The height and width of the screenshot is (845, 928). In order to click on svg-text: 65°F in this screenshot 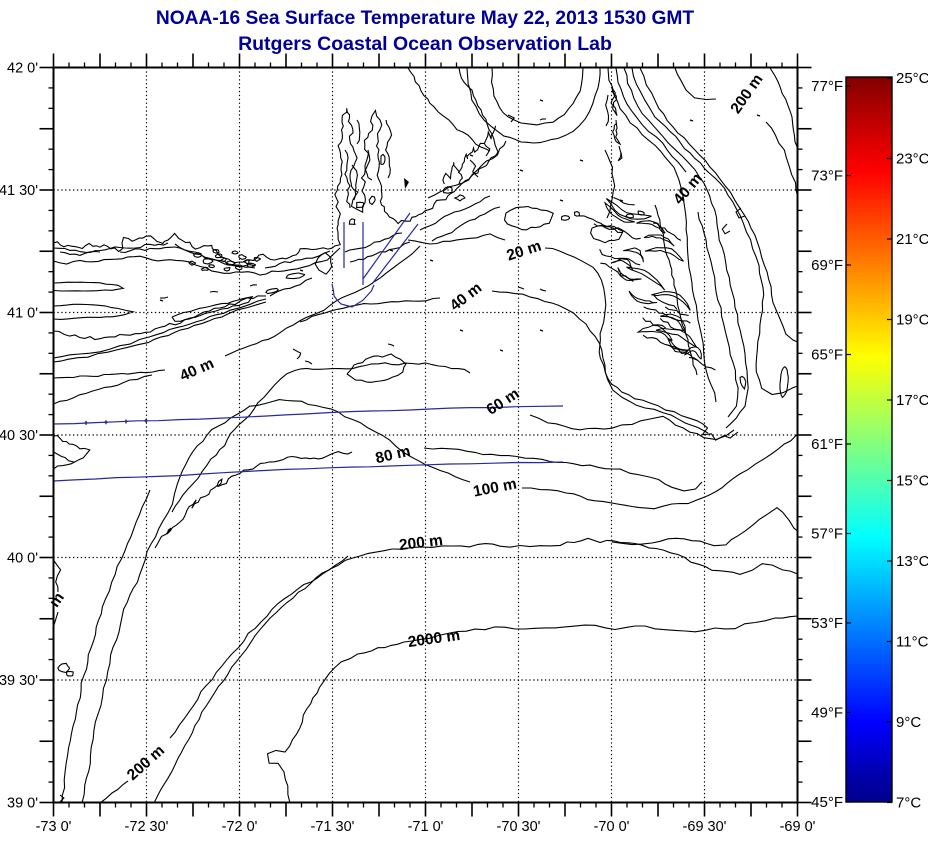, I will do `click(827, 355)`.